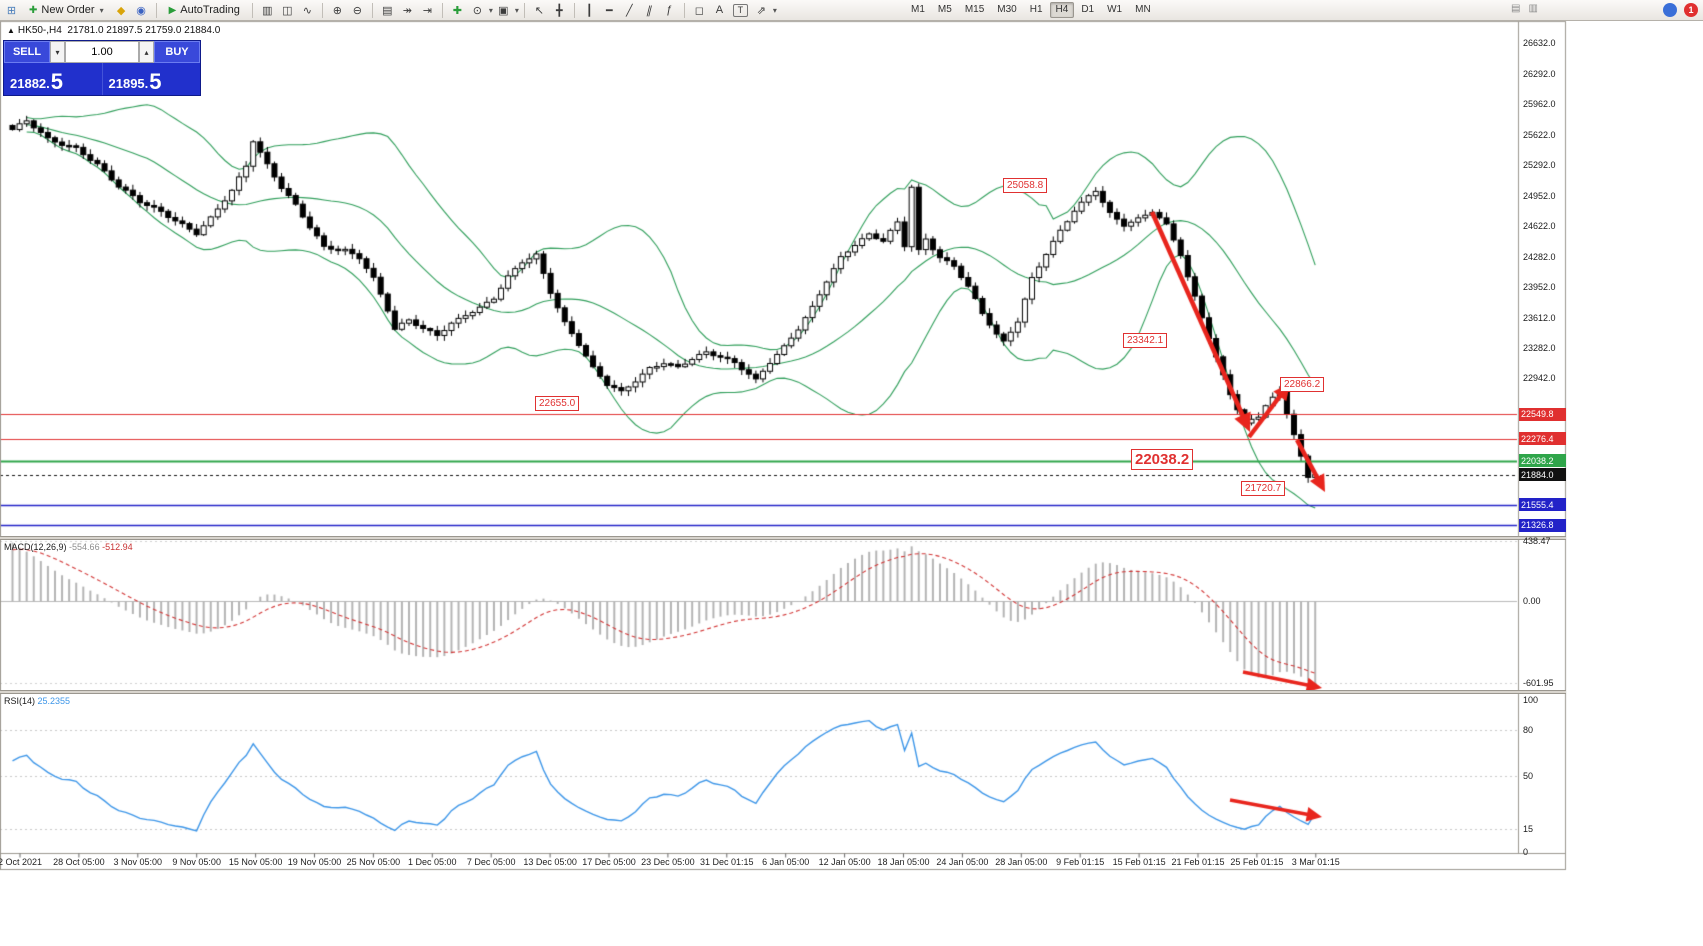  I want to click on price-annotation-21720.7: 21720.7, so click(1263, 488).